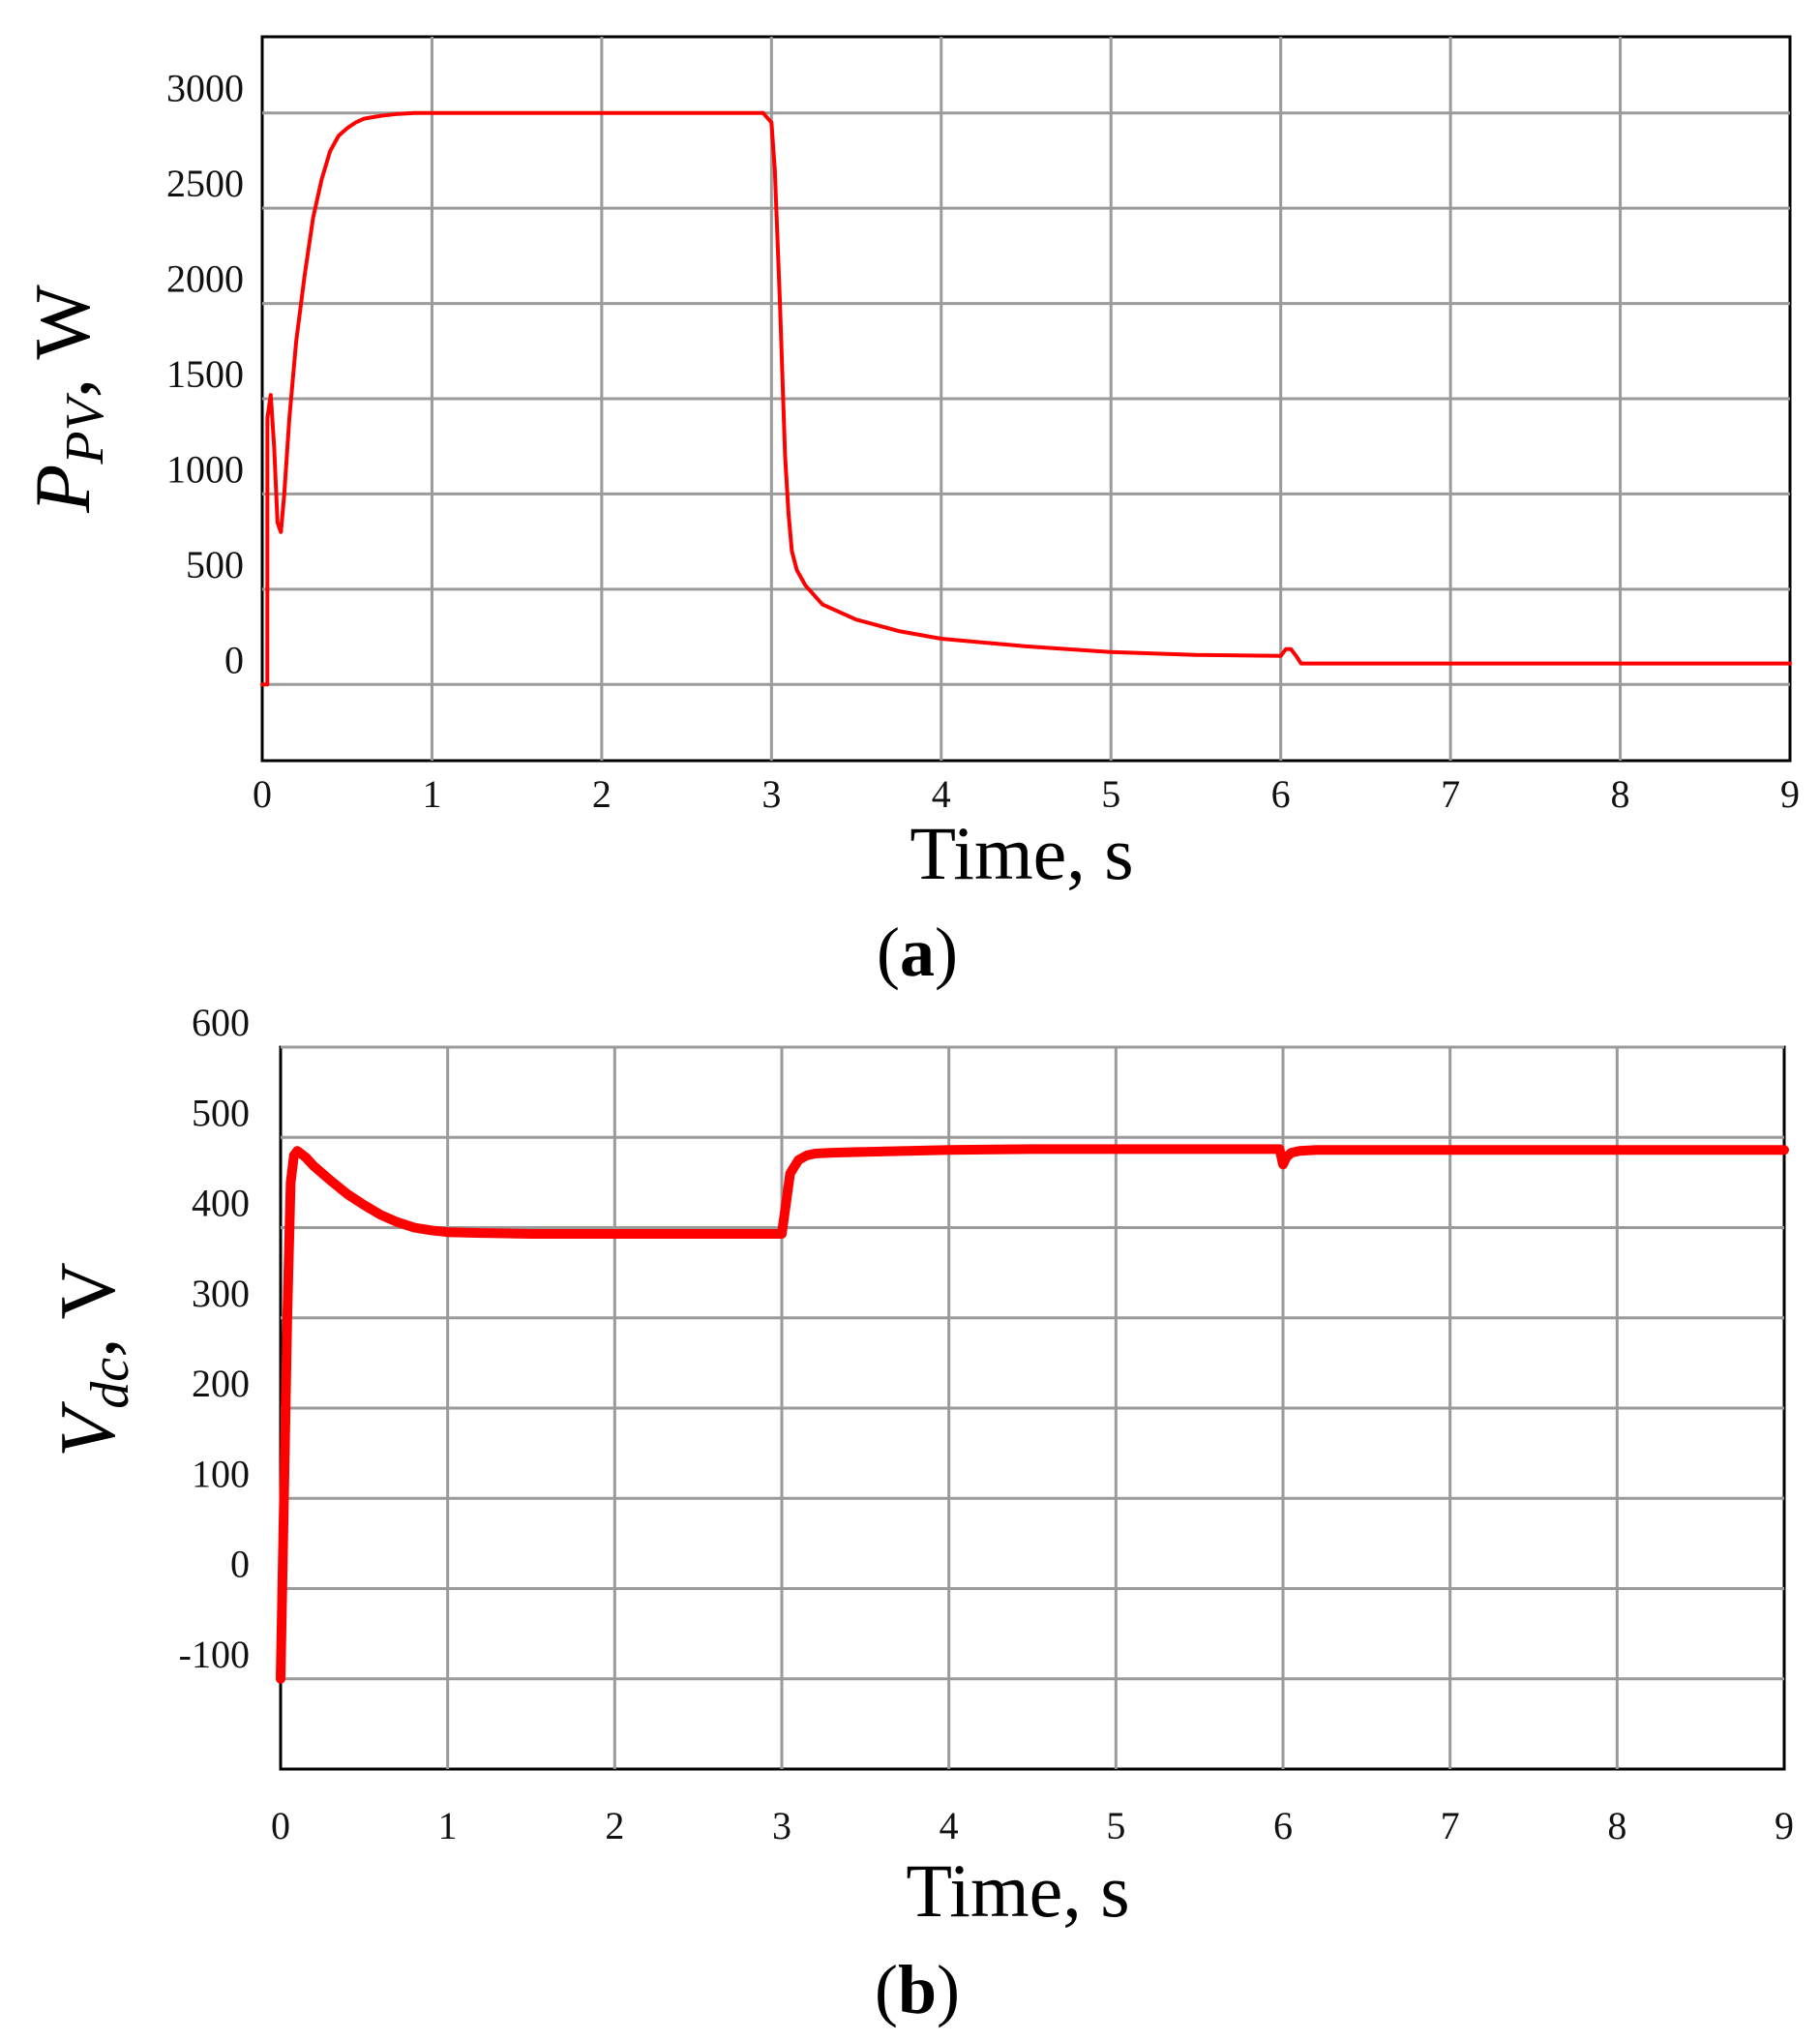  Describe the element at coordinates (215, 564) in the screenshot. I see `y-tick-label-a: 500` at that location.